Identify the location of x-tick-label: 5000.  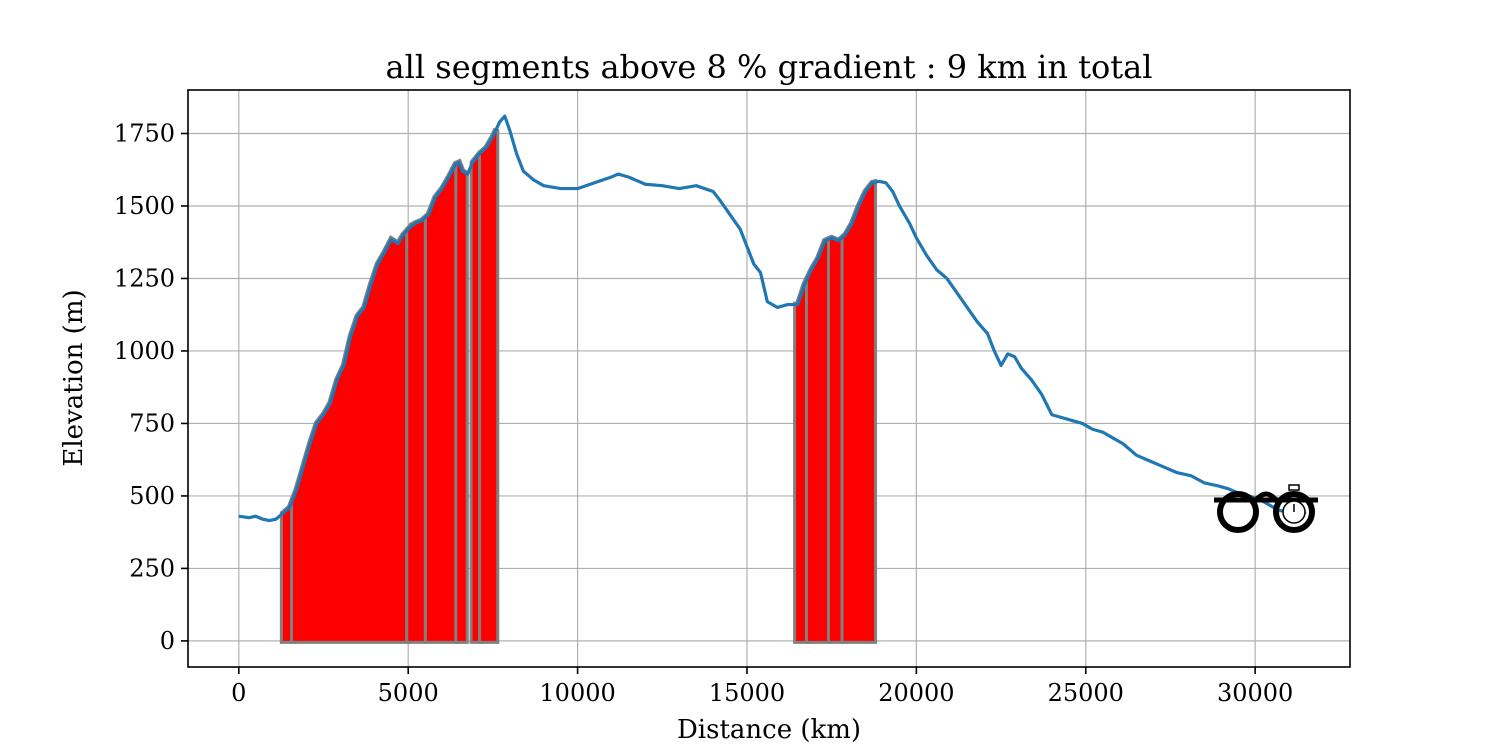
(408, 693).